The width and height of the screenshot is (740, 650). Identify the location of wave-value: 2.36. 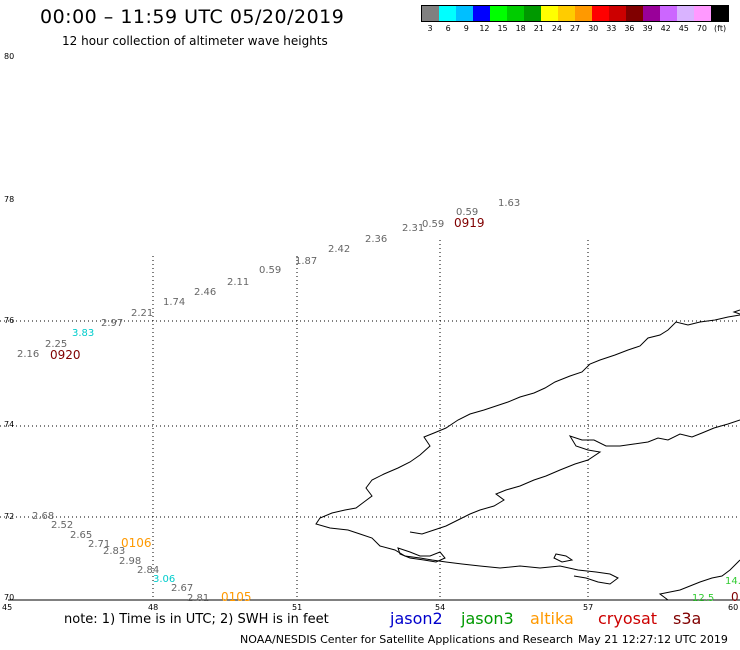
(376, 239).